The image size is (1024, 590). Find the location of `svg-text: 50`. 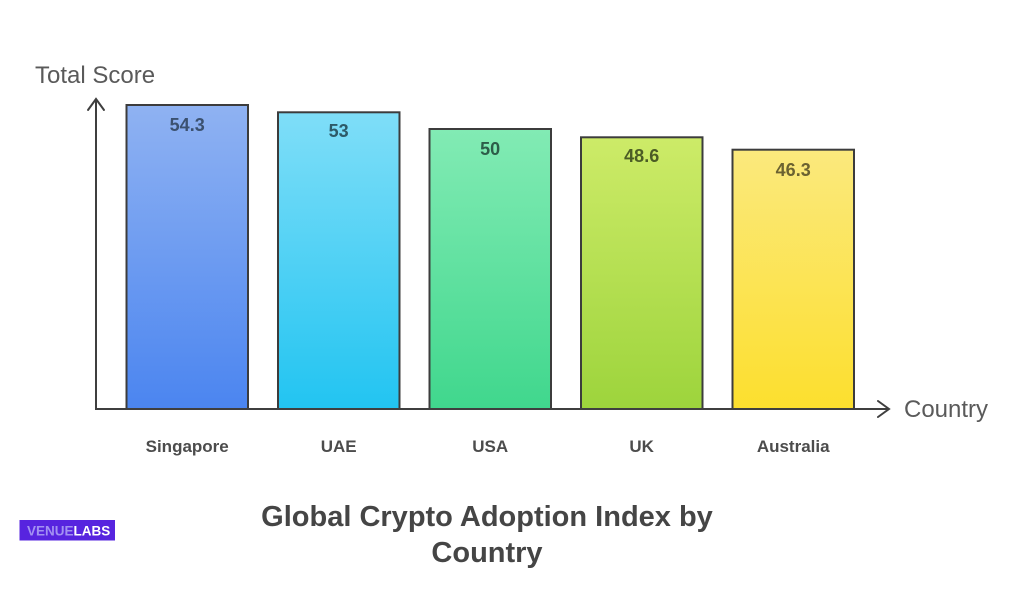

svg-text: 50 is located at coordinates (490, 149).